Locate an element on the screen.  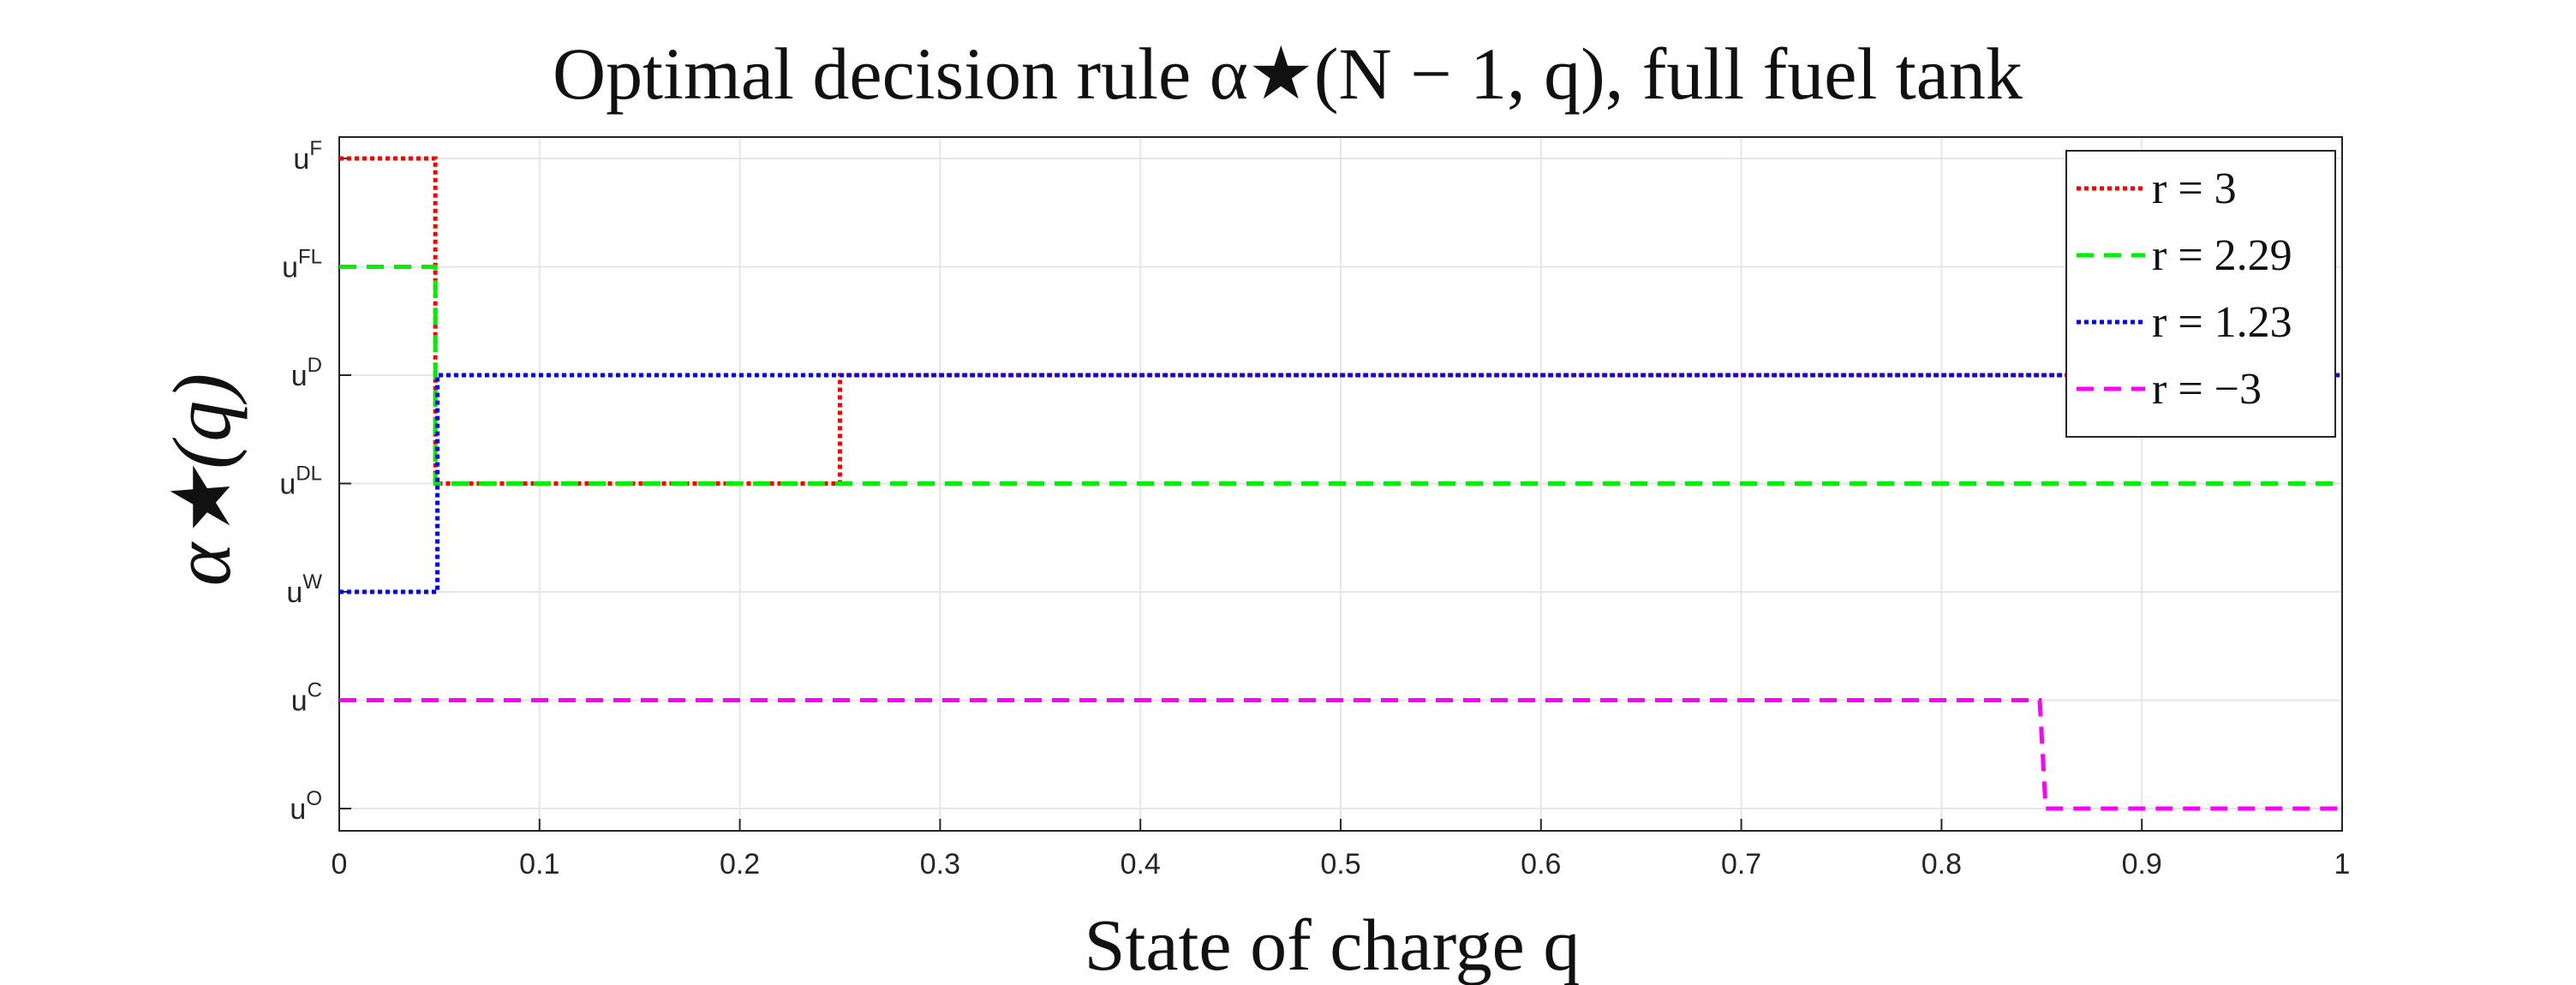
y-tick-label: uD is located at coordinates (306, 373).